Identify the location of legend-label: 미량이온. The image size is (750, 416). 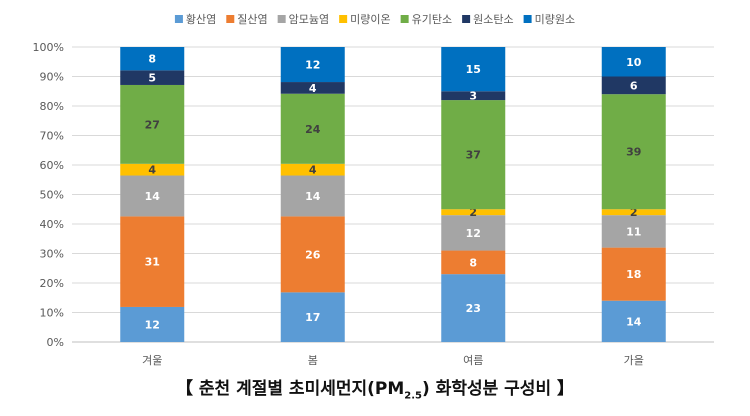
(370, 19).